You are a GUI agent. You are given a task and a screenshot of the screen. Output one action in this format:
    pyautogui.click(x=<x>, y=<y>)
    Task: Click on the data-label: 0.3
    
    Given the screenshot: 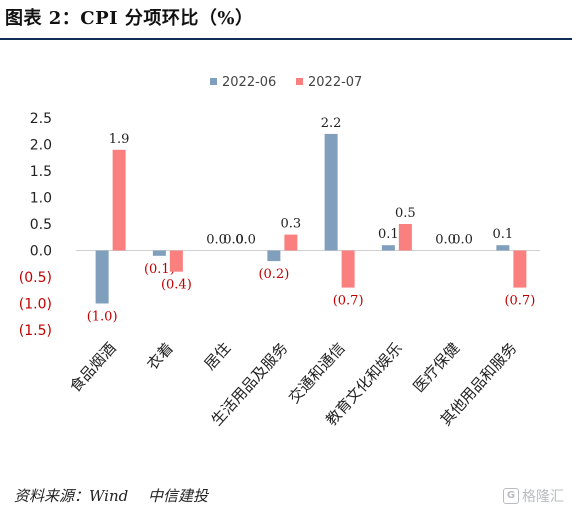 What is the action you would take?
    pyautogui.click(x=291, y=224)
    